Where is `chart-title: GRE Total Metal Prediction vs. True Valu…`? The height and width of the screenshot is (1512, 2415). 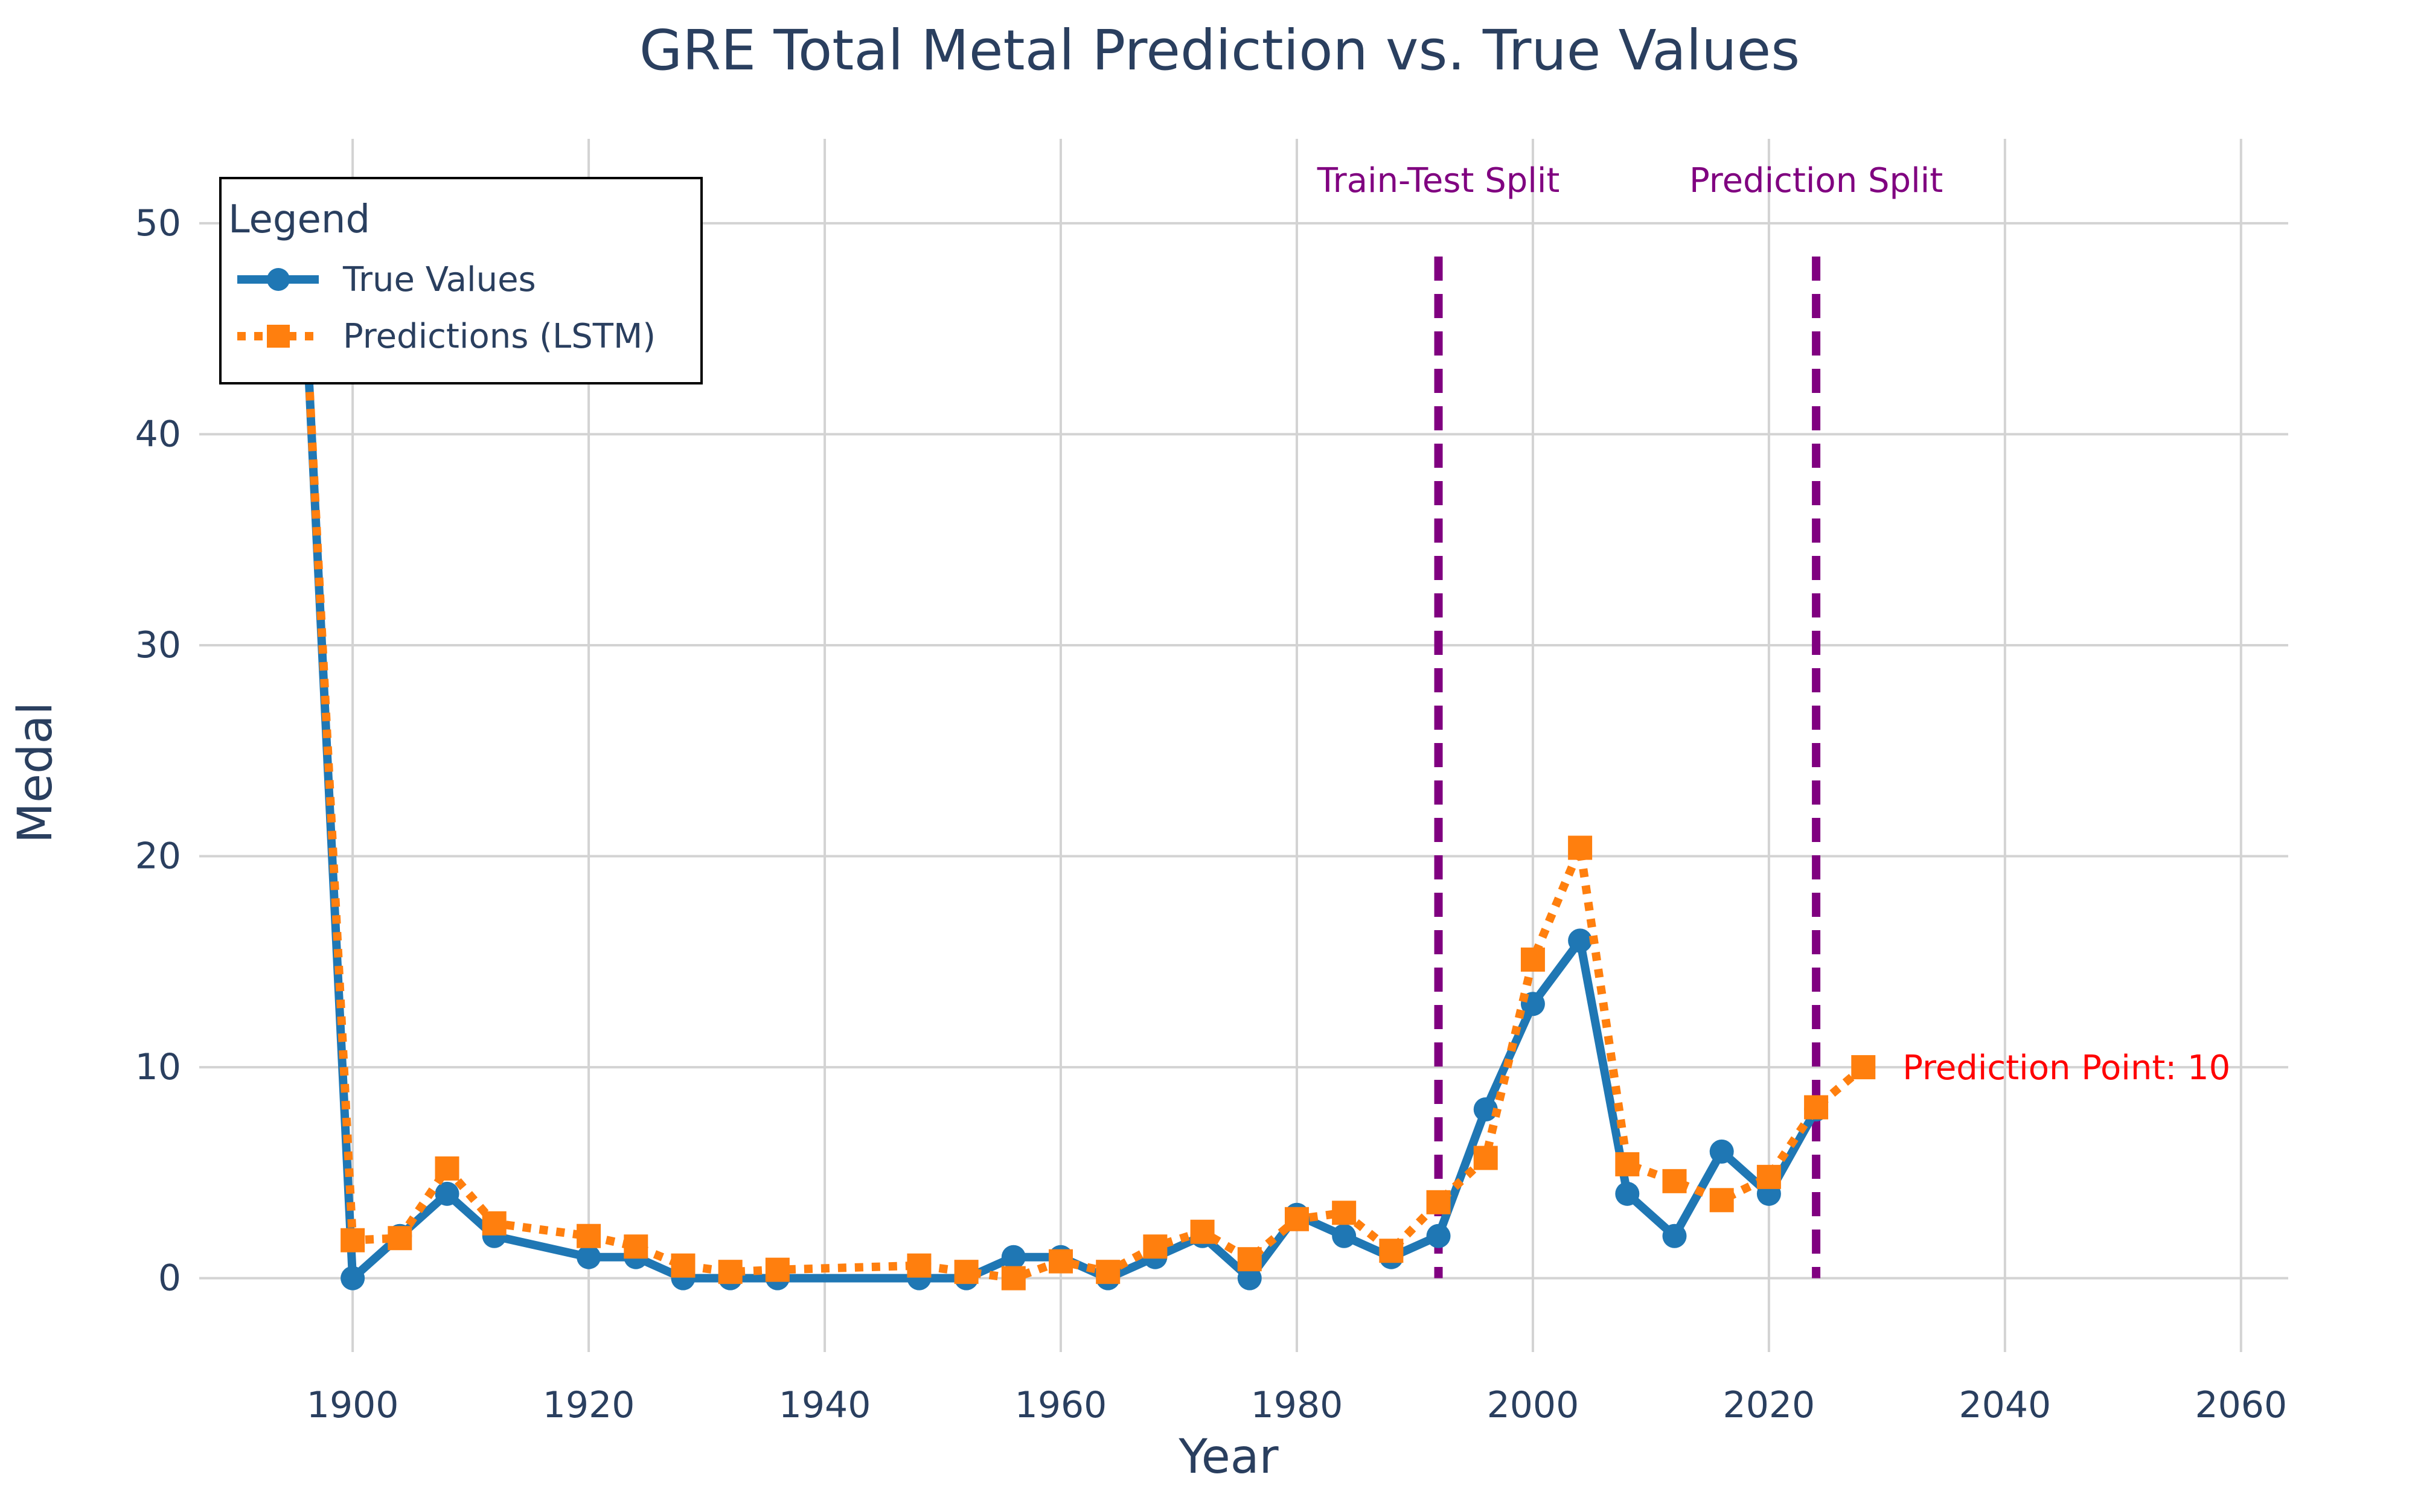
chart-title: GRE Total Metal Prediction vs. True Valu… is located at coordinates (1219, 50).